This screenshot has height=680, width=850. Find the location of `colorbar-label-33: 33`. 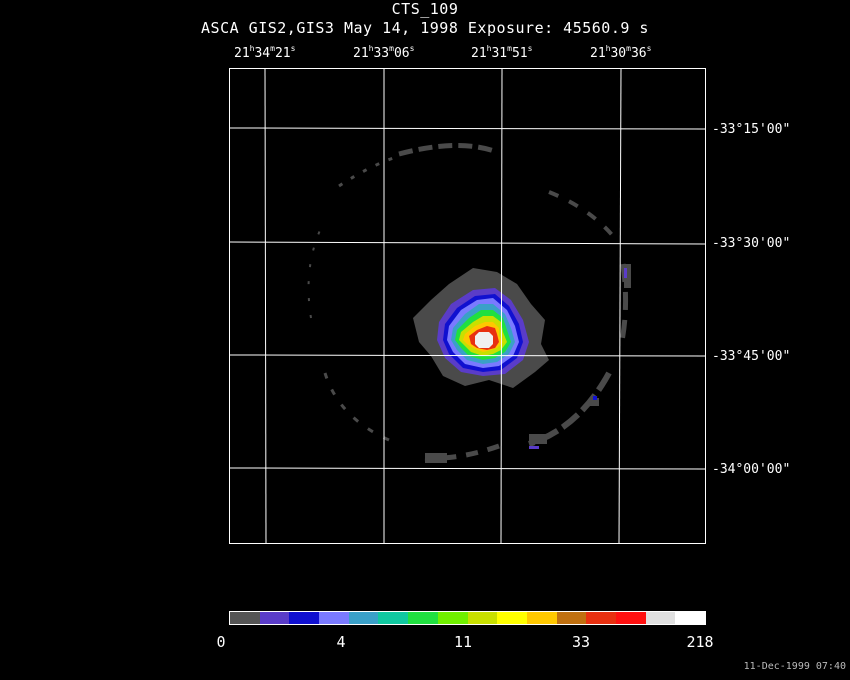

colorbar-label-33: 33 is located at coordinates (581, 642).